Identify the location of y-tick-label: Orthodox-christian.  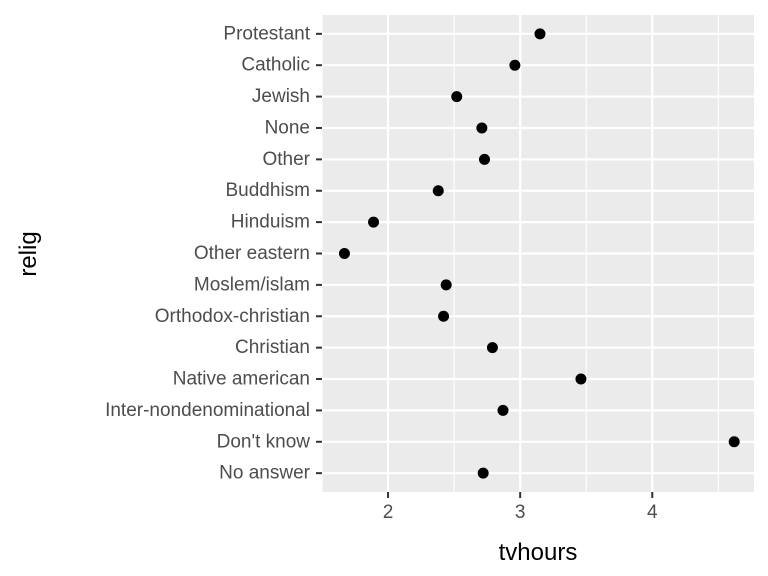
(232, 316).